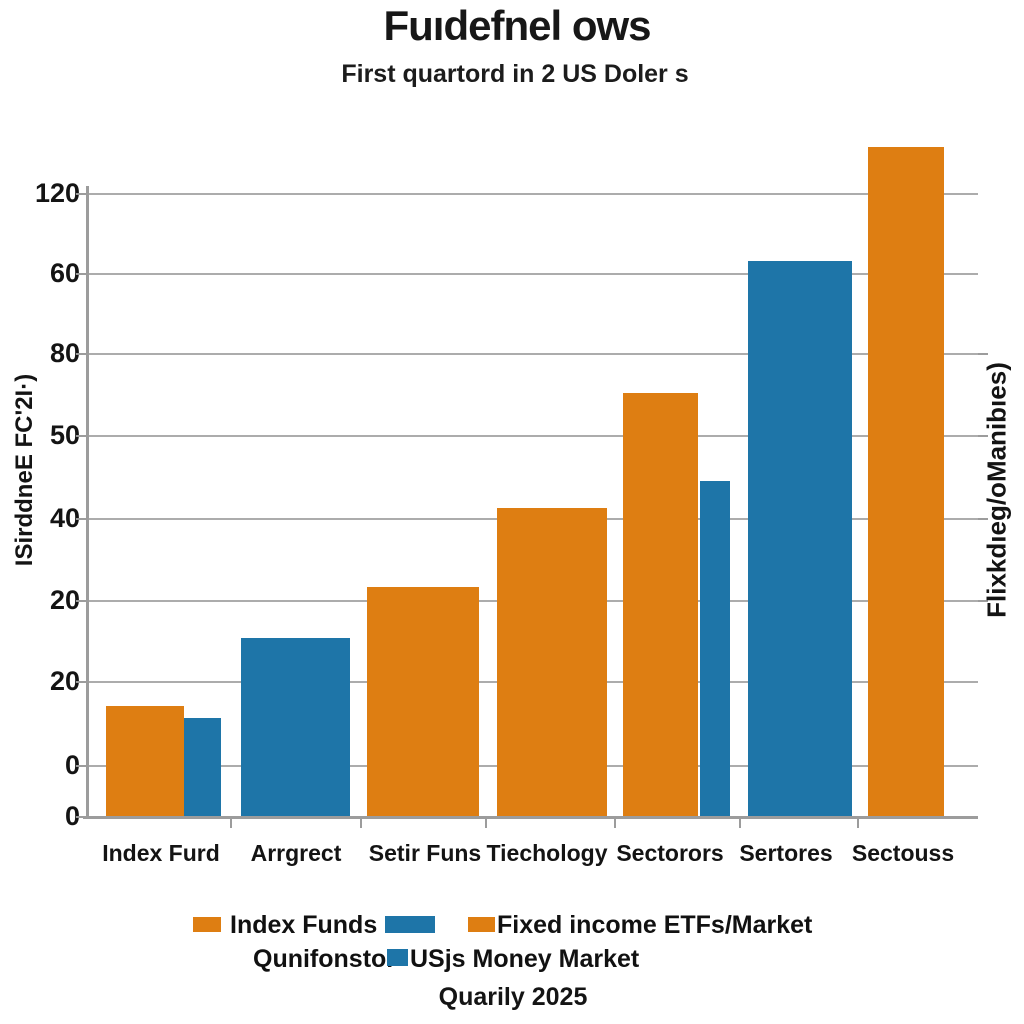 This screenshot has height=1024, width=1024. I want to click on legend-label-fixed-income-etfs-market: Fixed income ETFs/Market, so click(655, 925).